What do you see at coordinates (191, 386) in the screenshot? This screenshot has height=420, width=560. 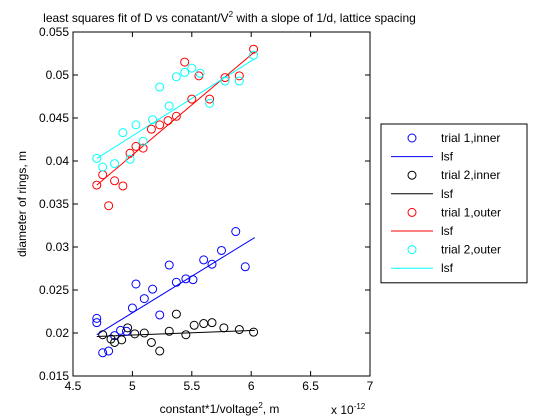 I see `x-tick-label: 5.5` at bounding box center [191, 386].